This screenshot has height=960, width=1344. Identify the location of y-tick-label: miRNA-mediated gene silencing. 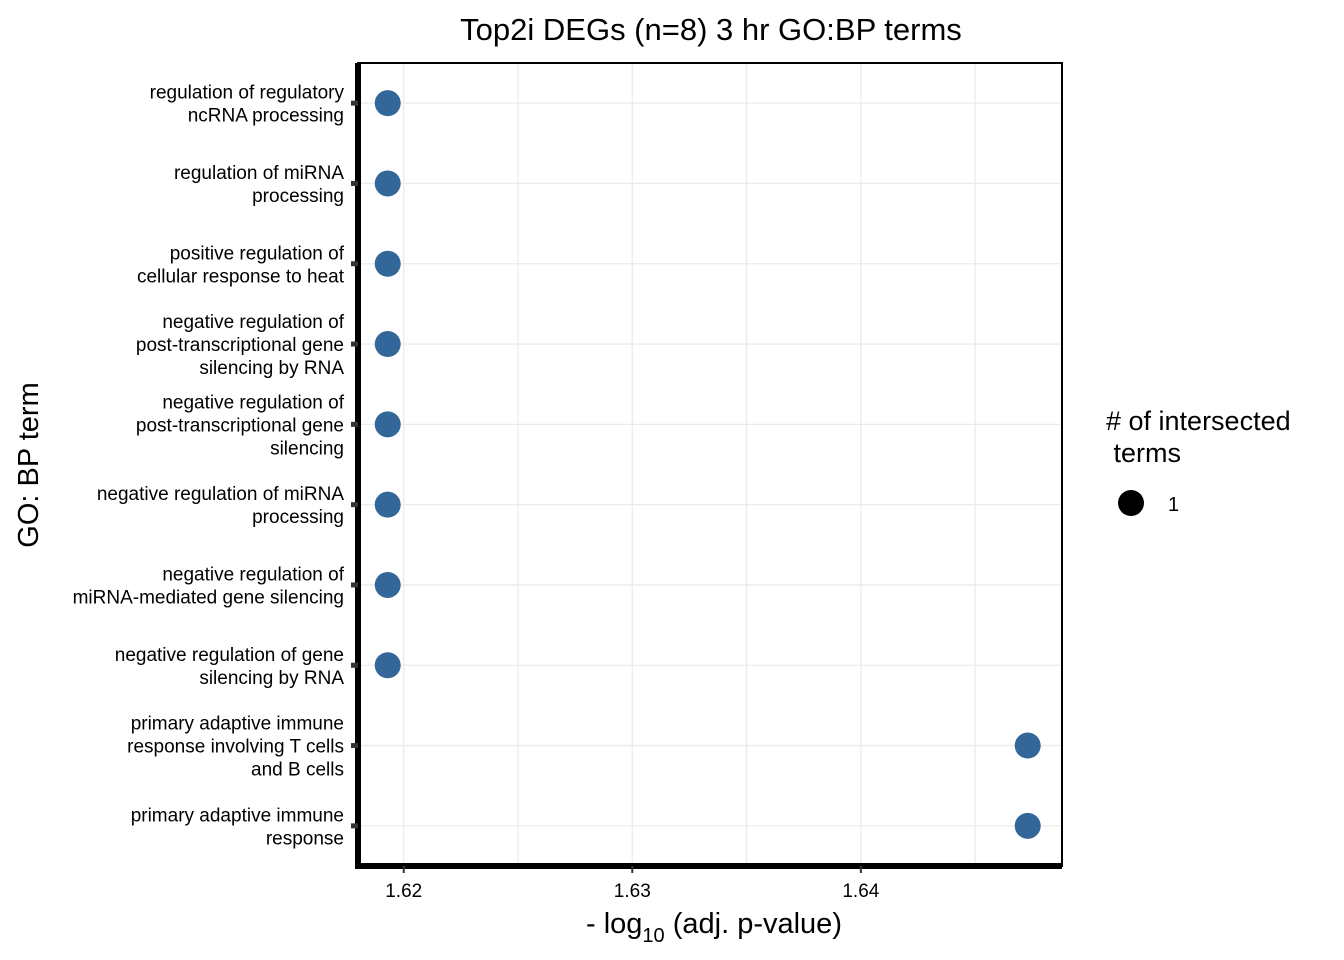
(208, 597).